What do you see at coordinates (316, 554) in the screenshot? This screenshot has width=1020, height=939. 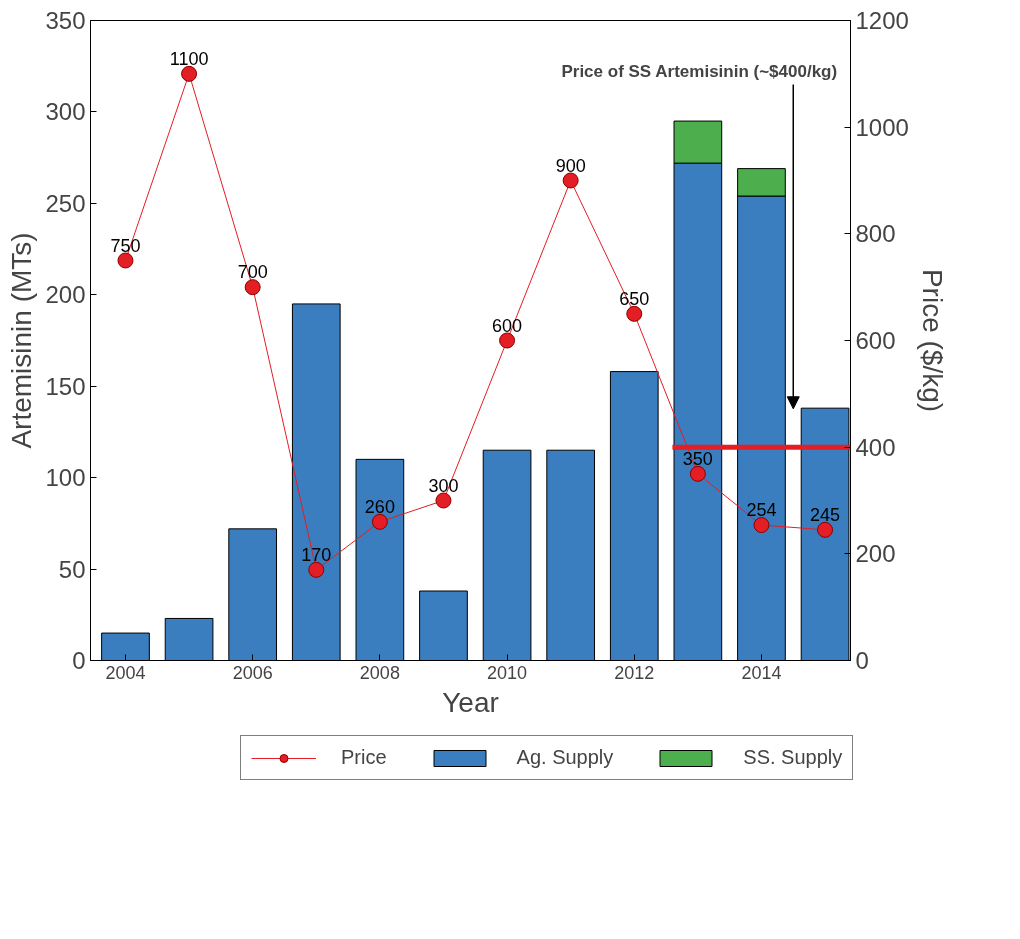 I see `data-label: 170` at bounding box center [316, 554].